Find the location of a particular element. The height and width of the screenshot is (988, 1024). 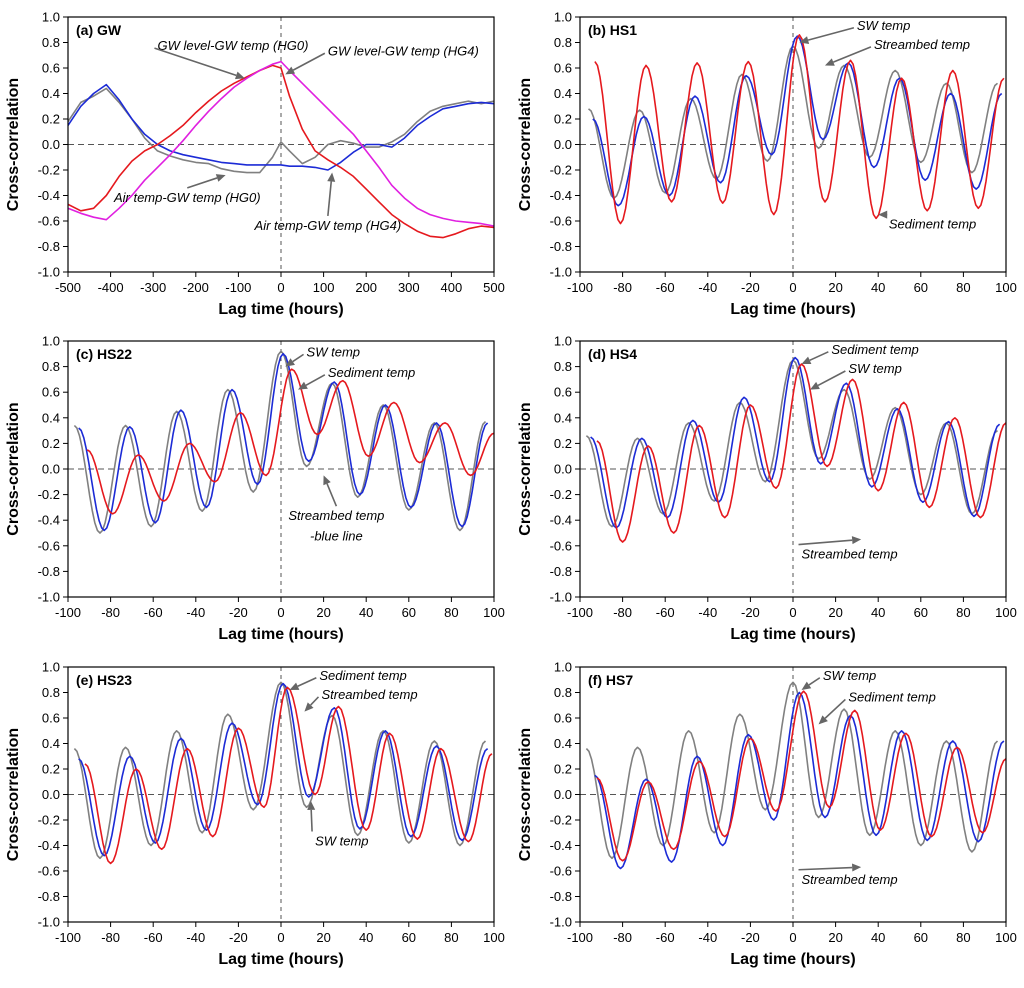

x-tick-label: 200 is located at coordinates (366, 287).